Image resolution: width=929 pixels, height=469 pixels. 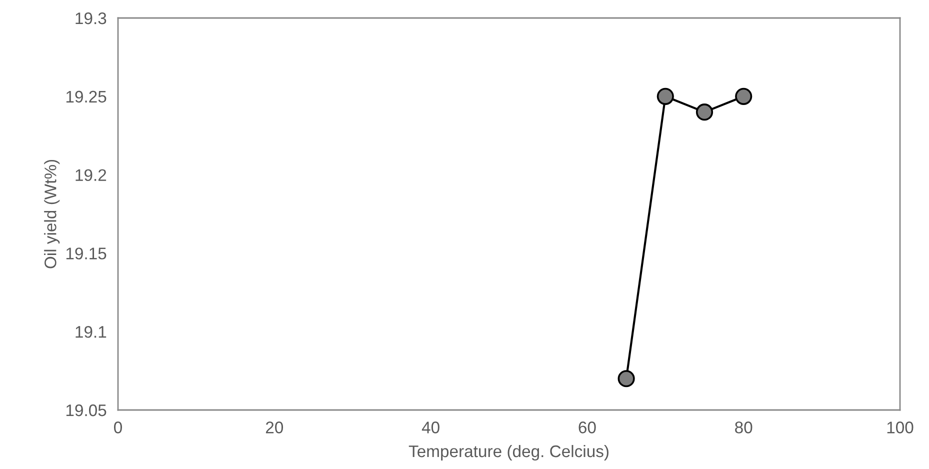 What do you see at coordinates (91, 175) in the screenshot?
I see `y-tick-label: 19.2` at bounding box center [91, 175].